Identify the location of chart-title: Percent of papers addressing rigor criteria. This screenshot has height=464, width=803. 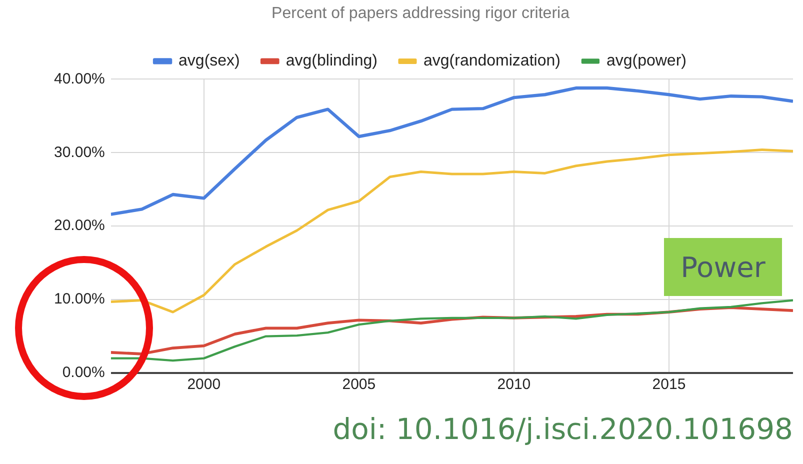
(421, 13).